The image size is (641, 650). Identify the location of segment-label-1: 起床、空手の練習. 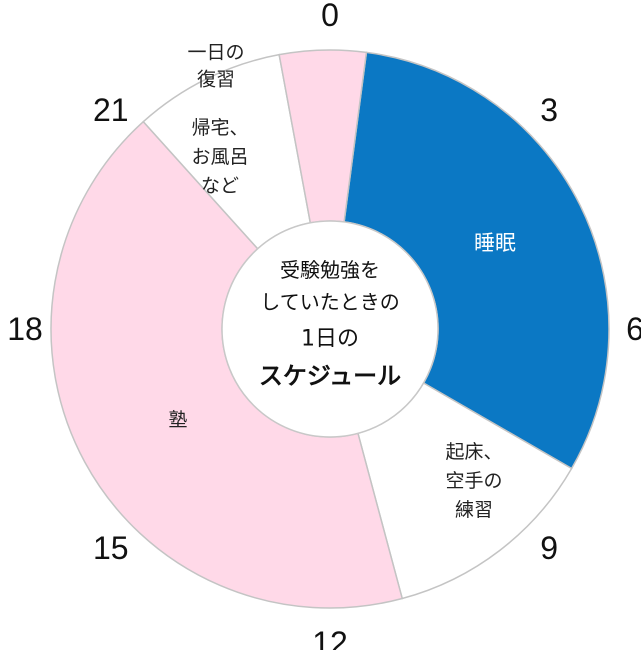
(473, 481).